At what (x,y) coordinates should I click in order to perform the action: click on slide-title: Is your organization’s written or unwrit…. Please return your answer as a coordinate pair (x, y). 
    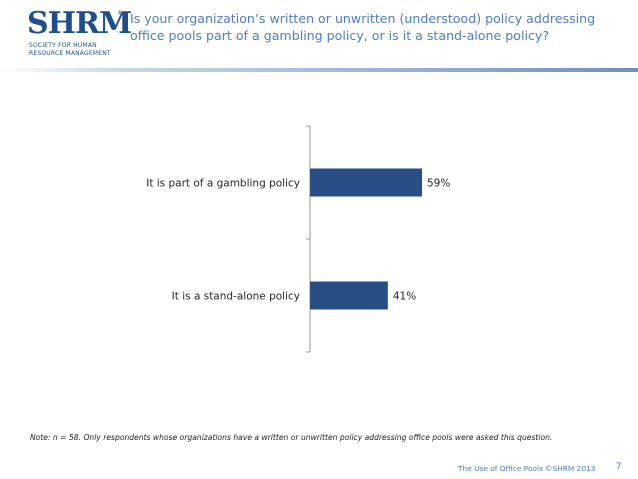
    Looking at the image, I should click on (363, 27).